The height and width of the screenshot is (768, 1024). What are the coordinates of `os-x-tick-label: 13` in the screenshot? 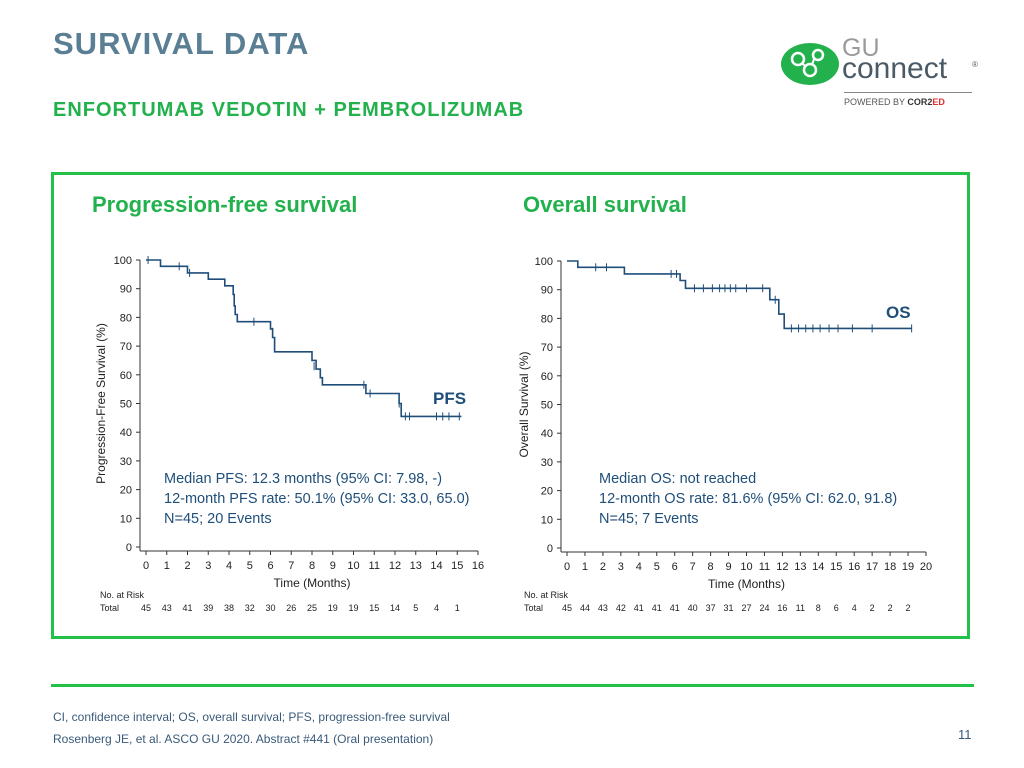 It's located at (800, 567).